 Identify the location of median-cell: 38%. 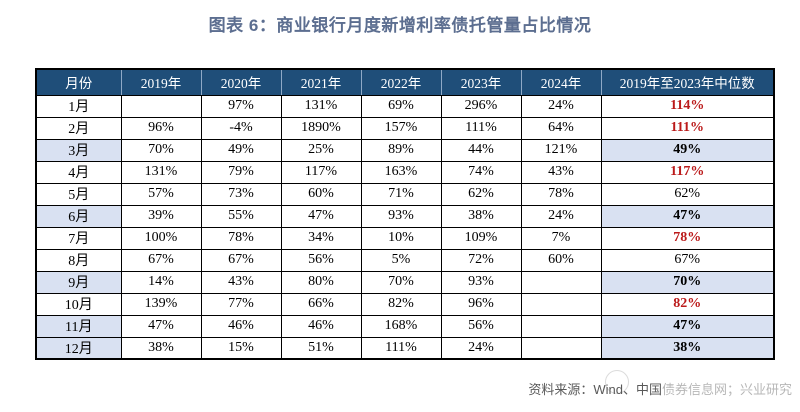
(687, 348).